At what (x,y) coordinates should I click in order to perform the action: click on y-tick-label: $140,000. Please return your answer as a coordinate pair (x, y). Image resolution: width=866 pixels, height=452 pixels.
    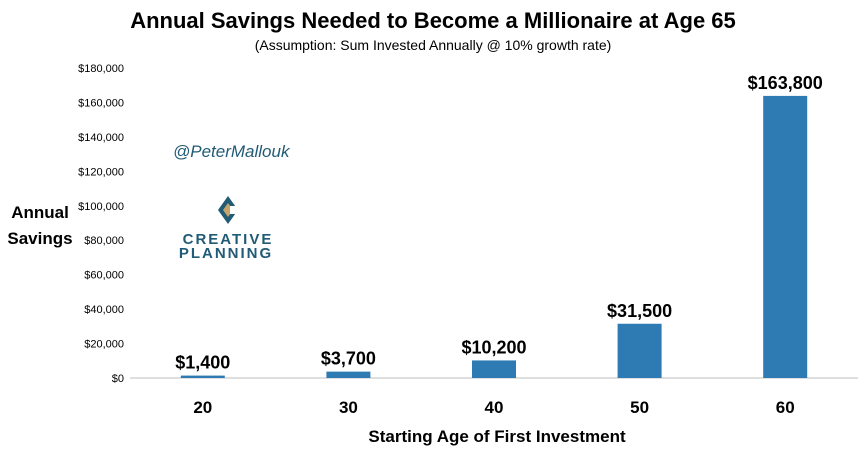
    Looking at the image, I should click on (101, 138).